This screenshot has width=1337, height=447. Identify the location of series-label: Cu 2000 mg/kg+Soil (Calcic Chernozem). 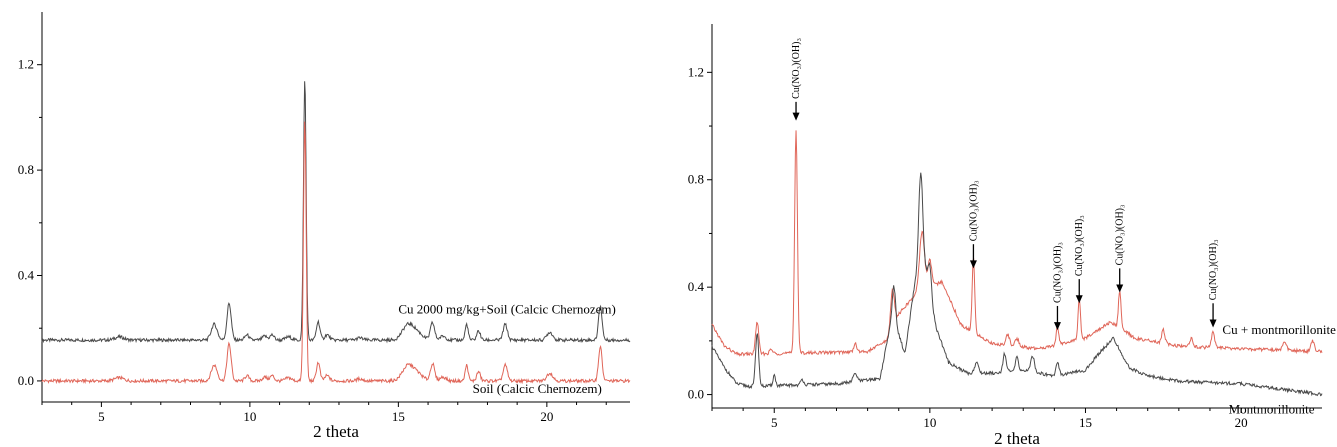
(506, 309).